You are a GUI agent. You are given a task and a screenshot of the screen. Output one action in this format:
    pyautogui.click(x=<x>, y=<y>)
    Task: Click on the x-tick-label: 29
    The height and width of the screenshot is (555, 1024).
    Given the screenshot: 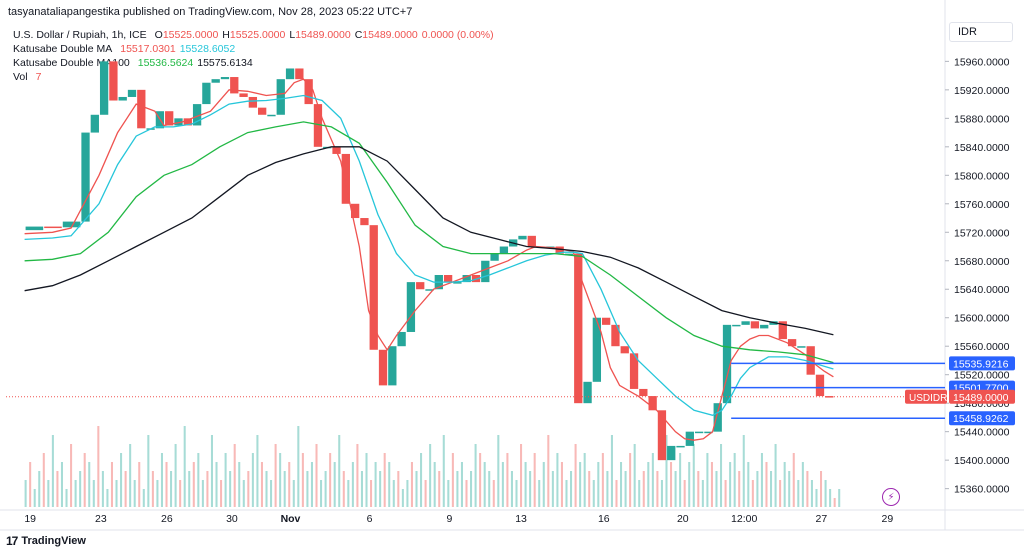 What is the action you would take?
    pyautogui.click(x=888, y=519)
    